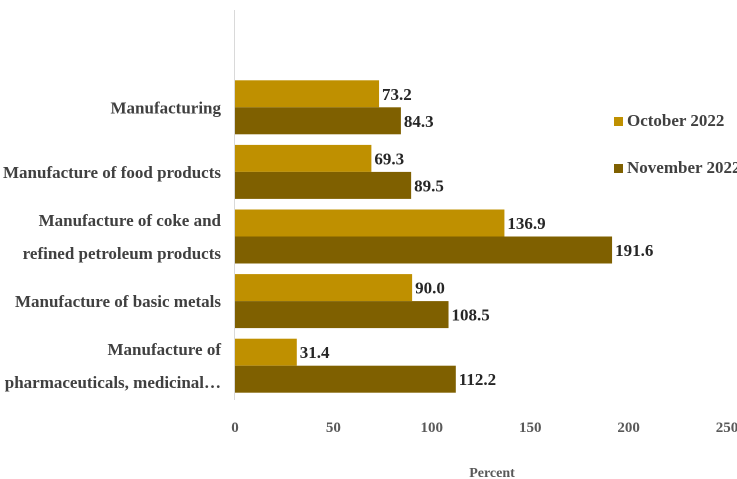  What do you see at coordinates (432, 428) in the screenshot?
I see `x-tick-label-3: 100` at bounding box center [432, 428].